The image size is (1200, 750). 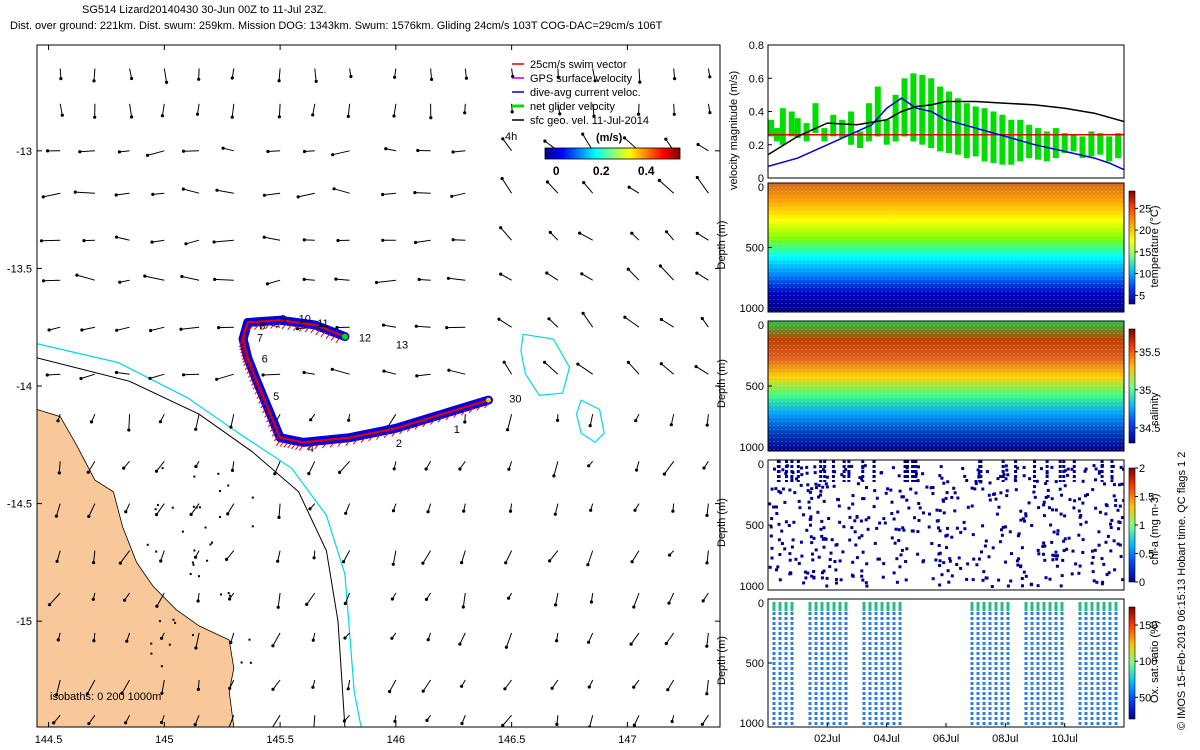 What do you see at coordinates (311, 449) in the screenshot?
I see `track-day-label: 4` at bounding box center [311, 449].